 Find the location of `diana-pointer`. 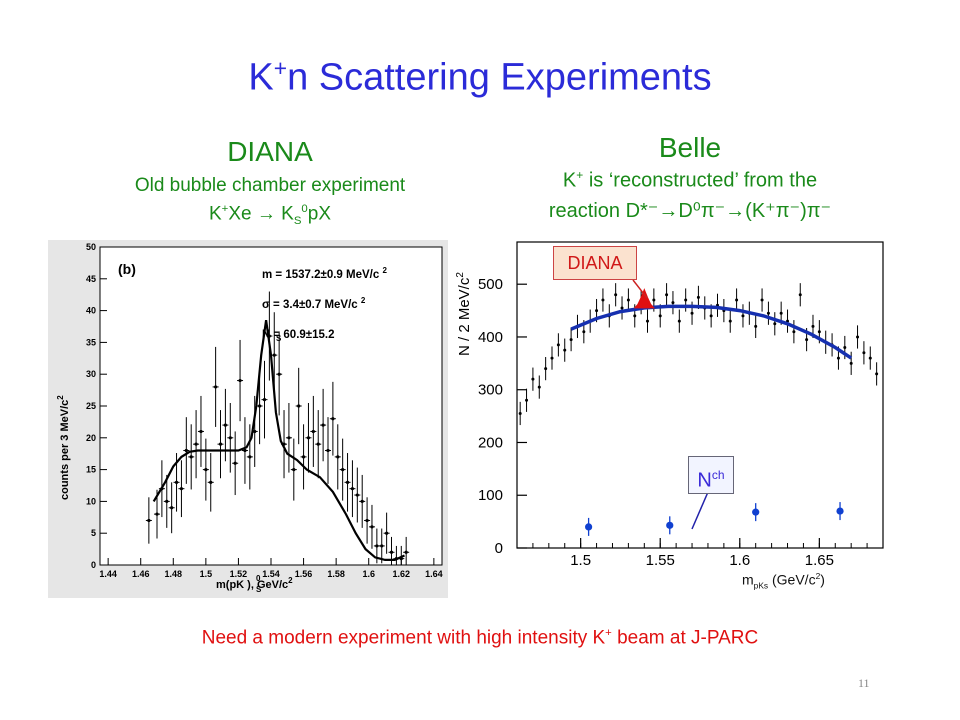

diana-pointer is located at coordinates (640, 289).